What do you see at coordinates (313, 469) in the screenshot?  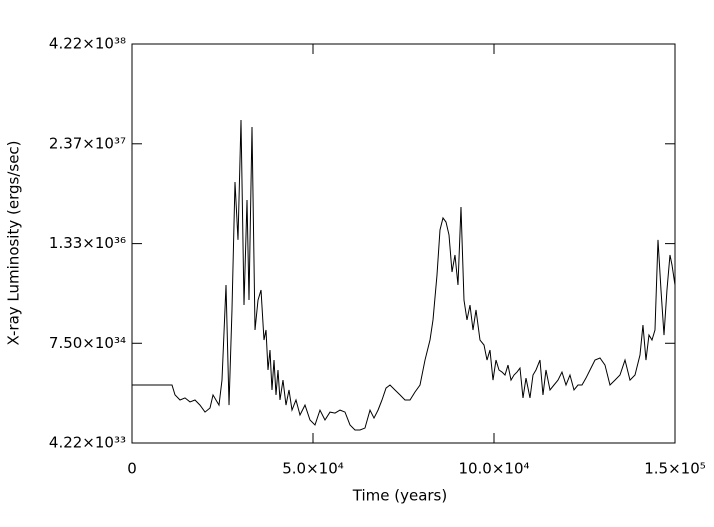 I see `x-tick-label: 5.0×10⁴` at bounding box center [313, 469].